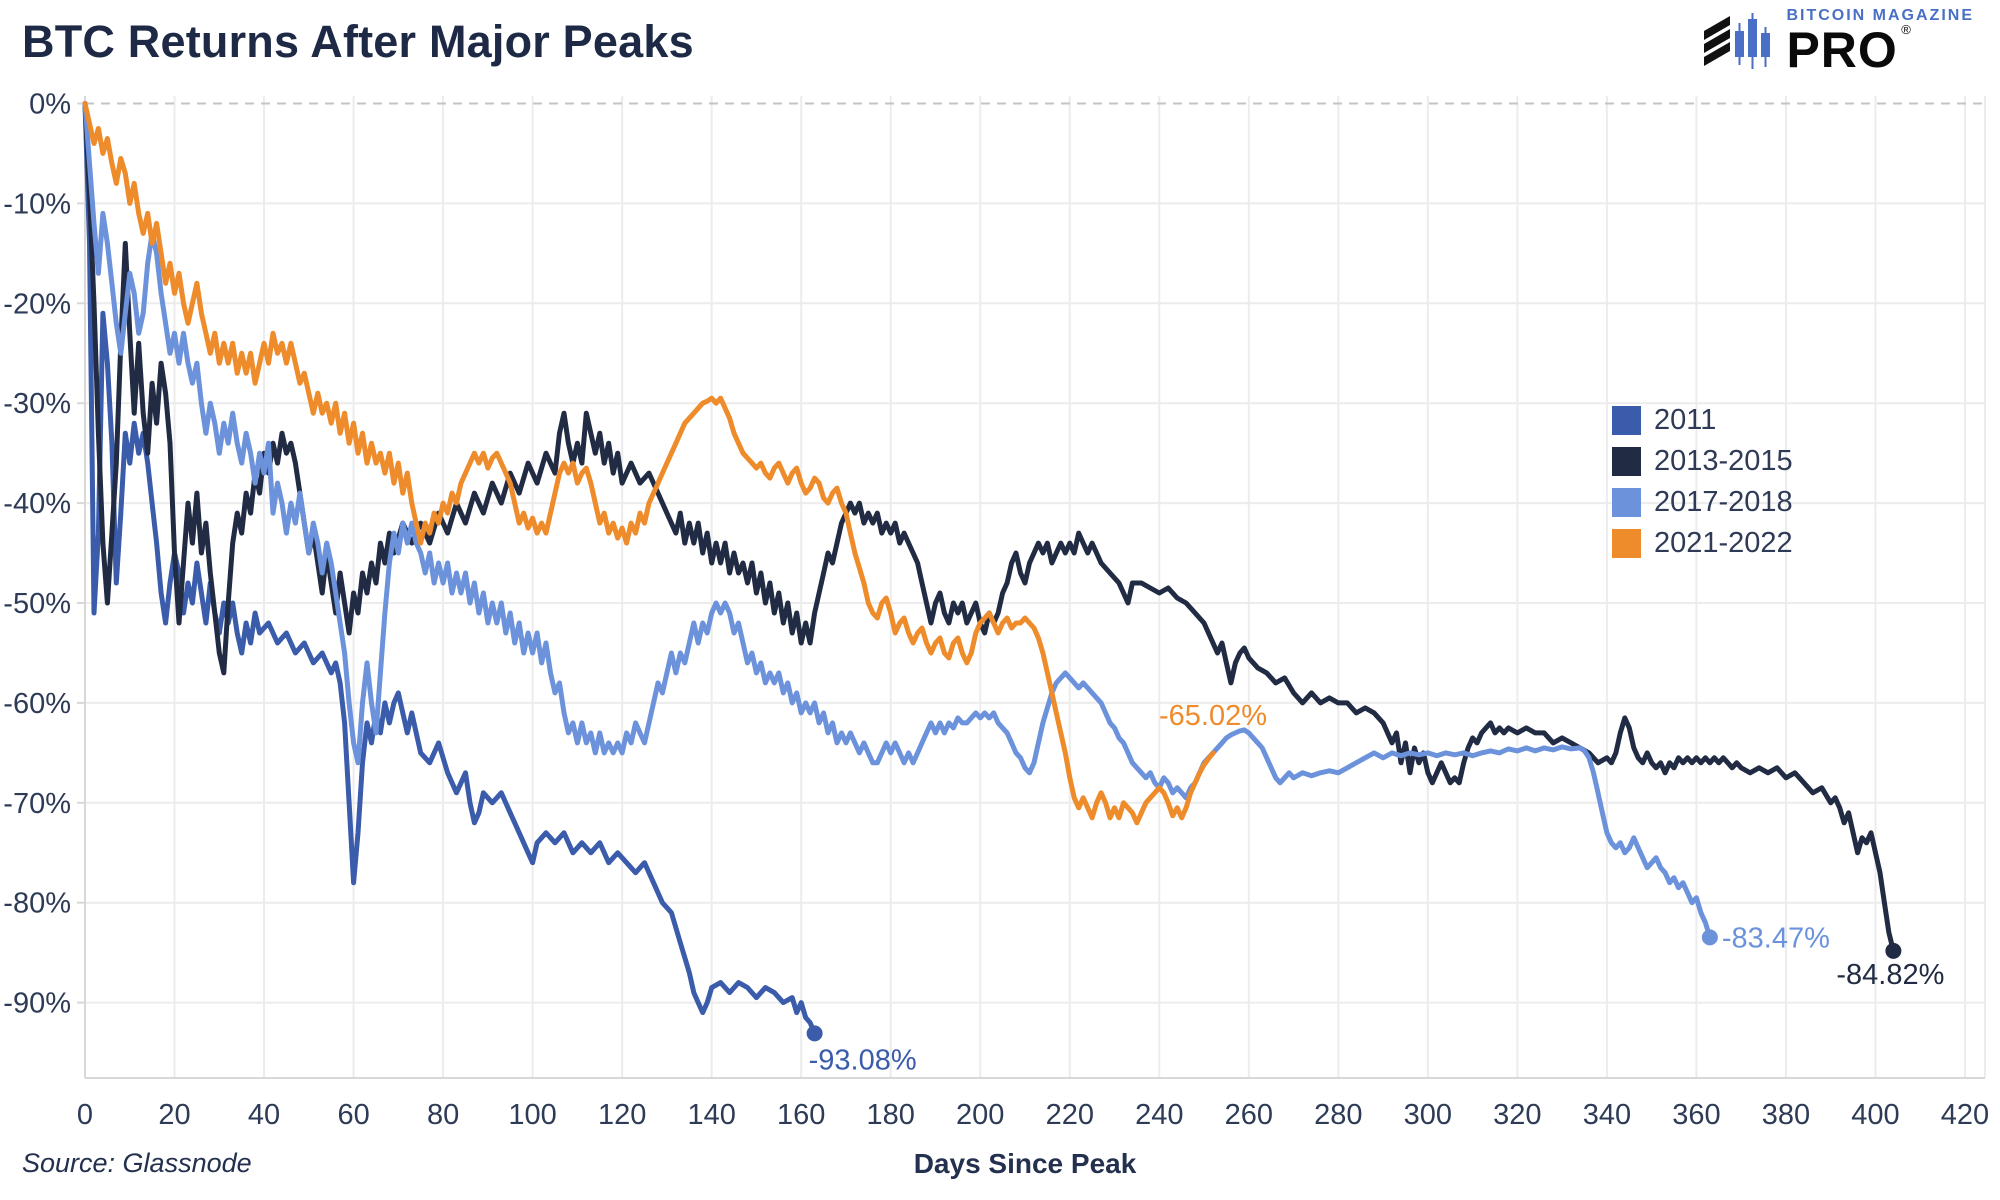 The height and width of the screenshot is (1200, 2000). Describe the element at coordinates (1723, 543) in the screenshot. I see `legend-label-2021-2022: 2021-2022` at that location.